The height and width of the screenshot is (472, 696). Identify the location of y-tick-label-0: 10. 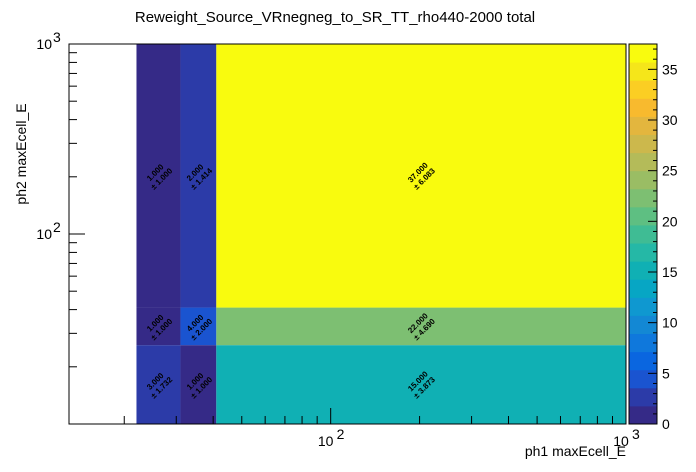
(44, 234).